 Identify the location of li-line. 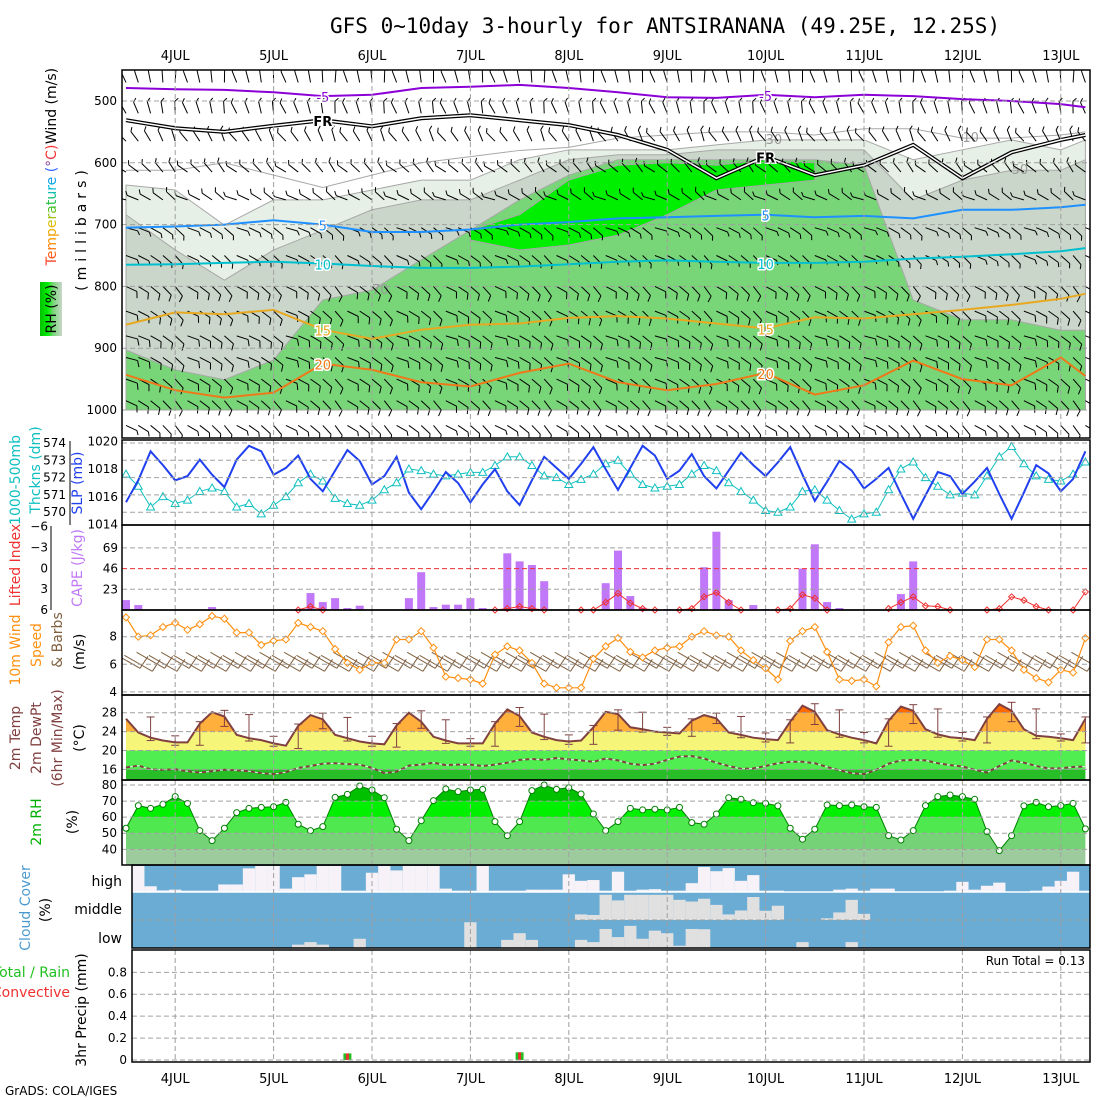
(519, 608).